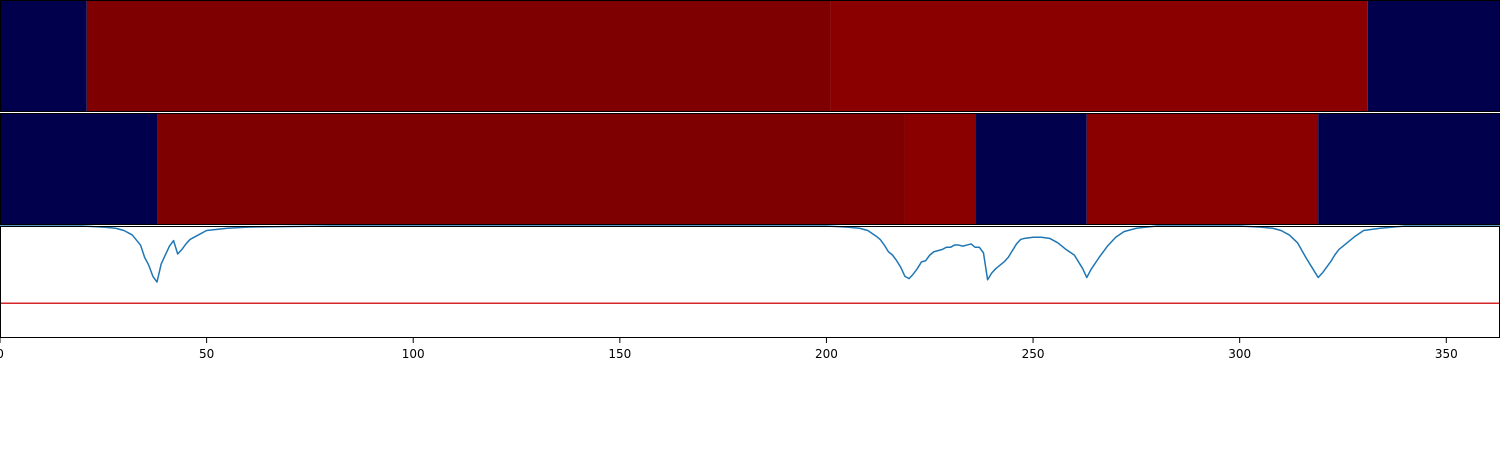 Image resolution: width=1500 pixels, height=454 pixels. Describe the element at coordinates (619, 354) in the screenshot. I see `x-tick-label: 150` at that location.